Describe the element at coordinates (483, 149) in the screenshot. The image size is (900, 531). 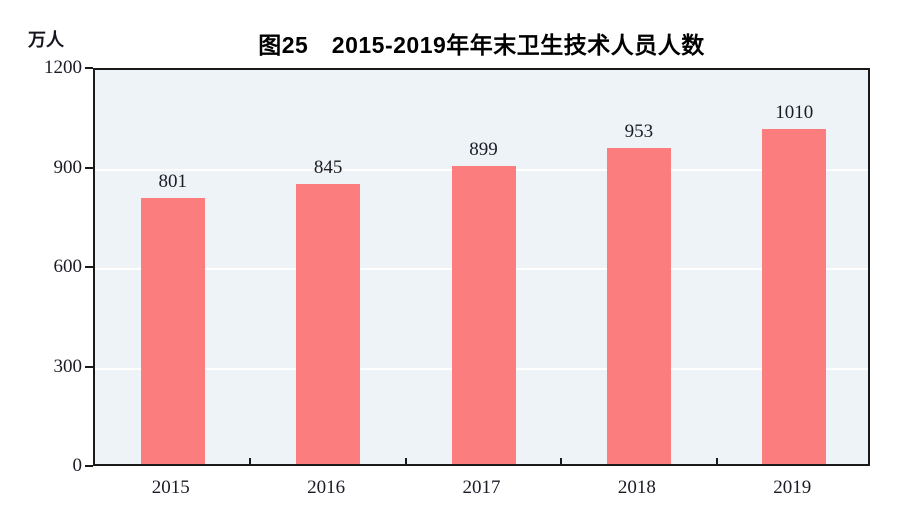
I see `bar-value-label: 899` at that location.